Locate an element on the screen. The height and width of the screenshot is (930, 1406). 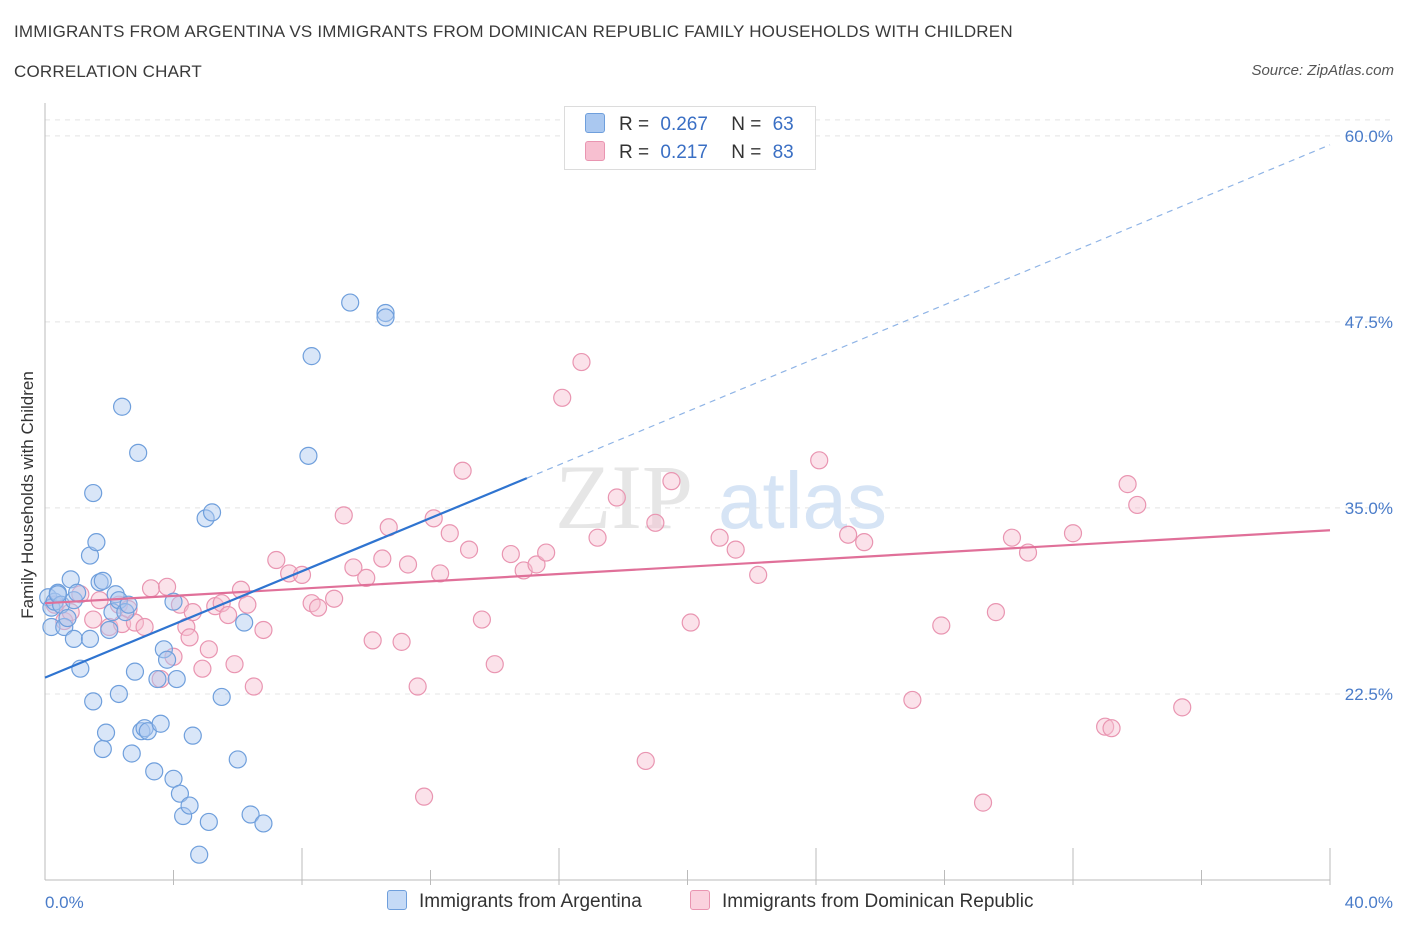
y-tick-label: 35.0% is located at coordinates (1369, 508).